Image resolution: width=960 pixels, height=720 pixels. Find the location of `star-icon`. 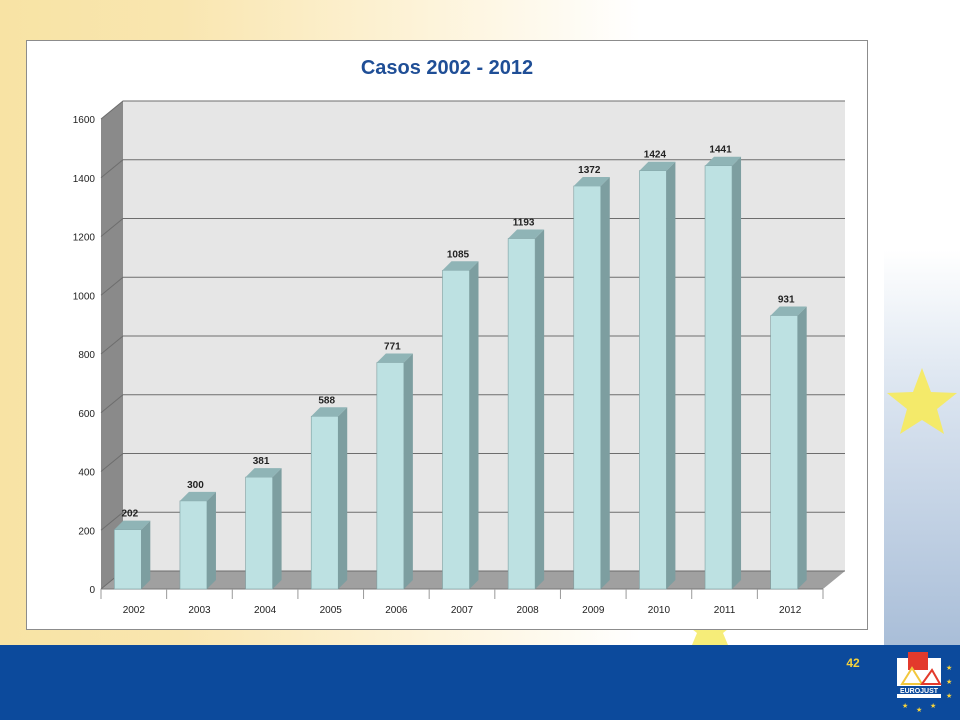

star-icon is located at coordinates (922, 401).